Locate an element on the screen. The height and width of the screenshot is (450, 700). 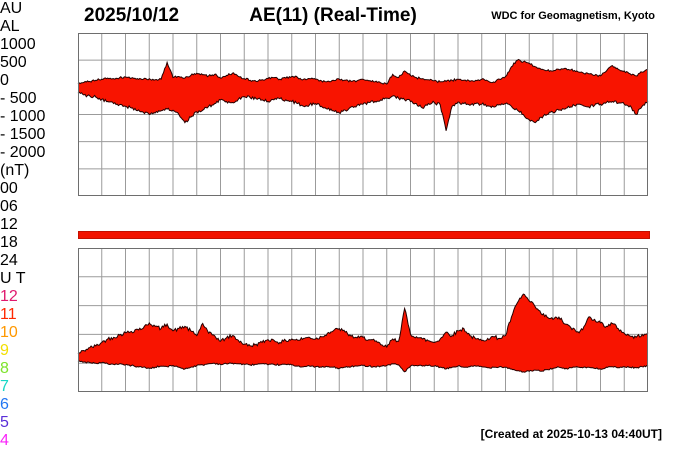
x-tick-0h: 00 is located at coordinates (9, 188).